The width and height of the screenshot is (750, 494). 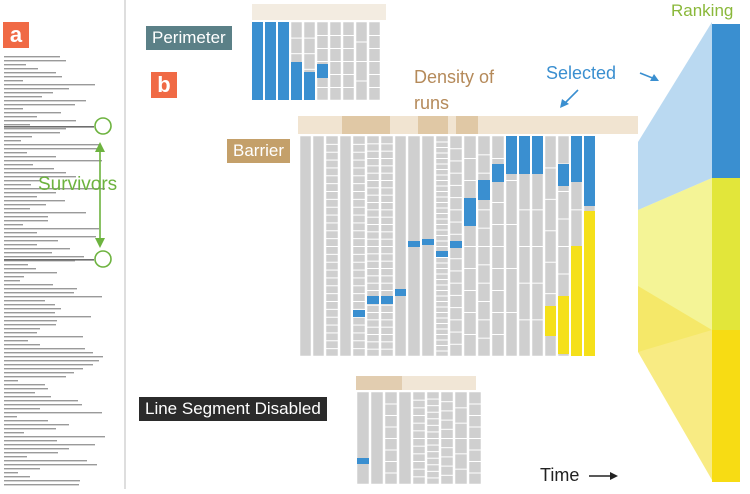 What do you see at coordinates (571, 97) in the screenshot?
I see `selected-arrow-down-icon` at bounding box center [571, 97].